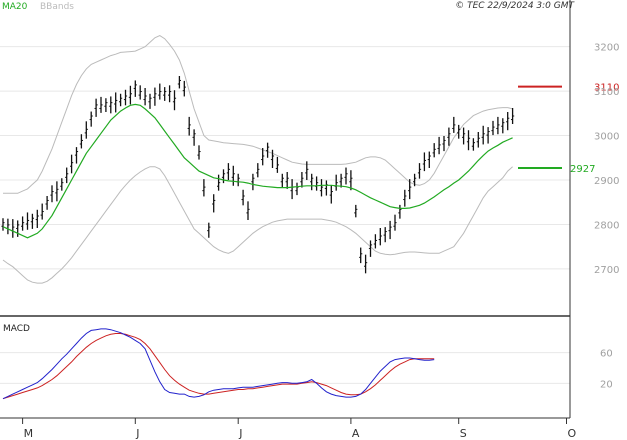 The height and width of the screenshot is (440, 627). I want to click on y-tick-label: 2800, so click(606, 225).